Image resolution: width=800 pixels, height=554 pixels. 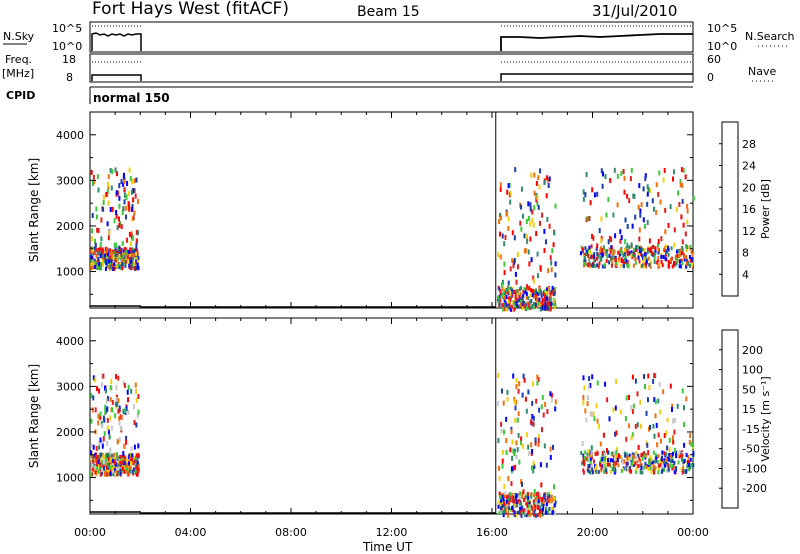 I want to click on nave-tick-low: 0, so click(x=710, y=77).